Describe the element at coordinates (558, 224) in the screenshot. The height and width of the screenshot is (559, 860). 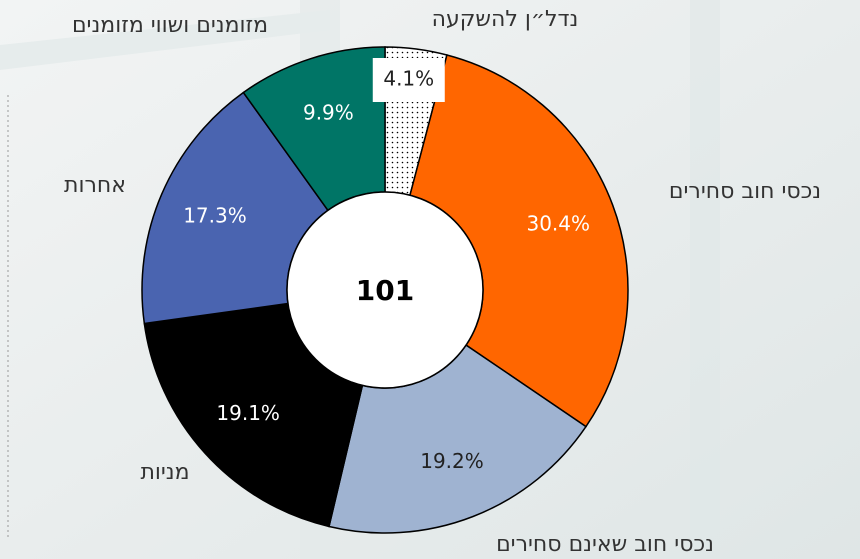
I see `value-label: 30.4%` at that location.